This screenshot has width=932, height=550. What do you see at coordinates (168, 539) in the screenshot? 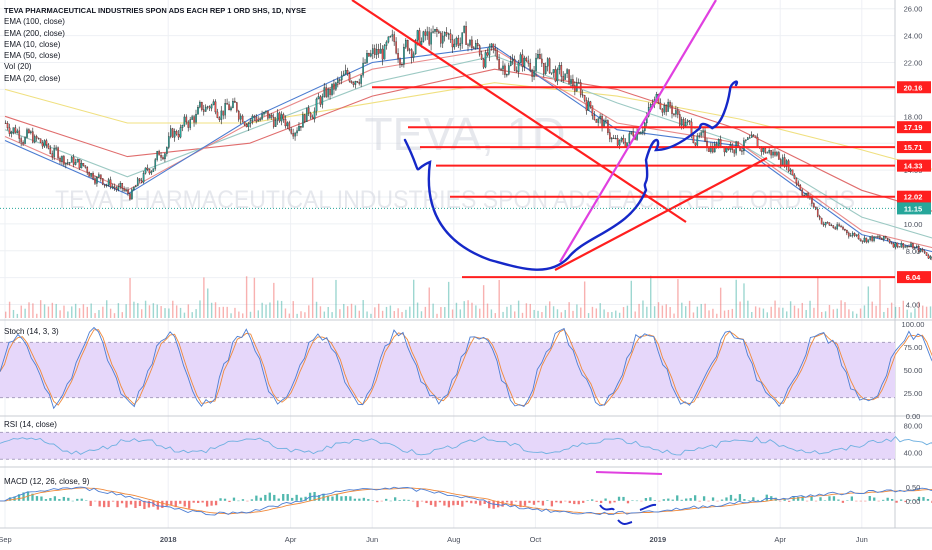
I see `time-tick-label: 2018` at bounding box center [168, 539].